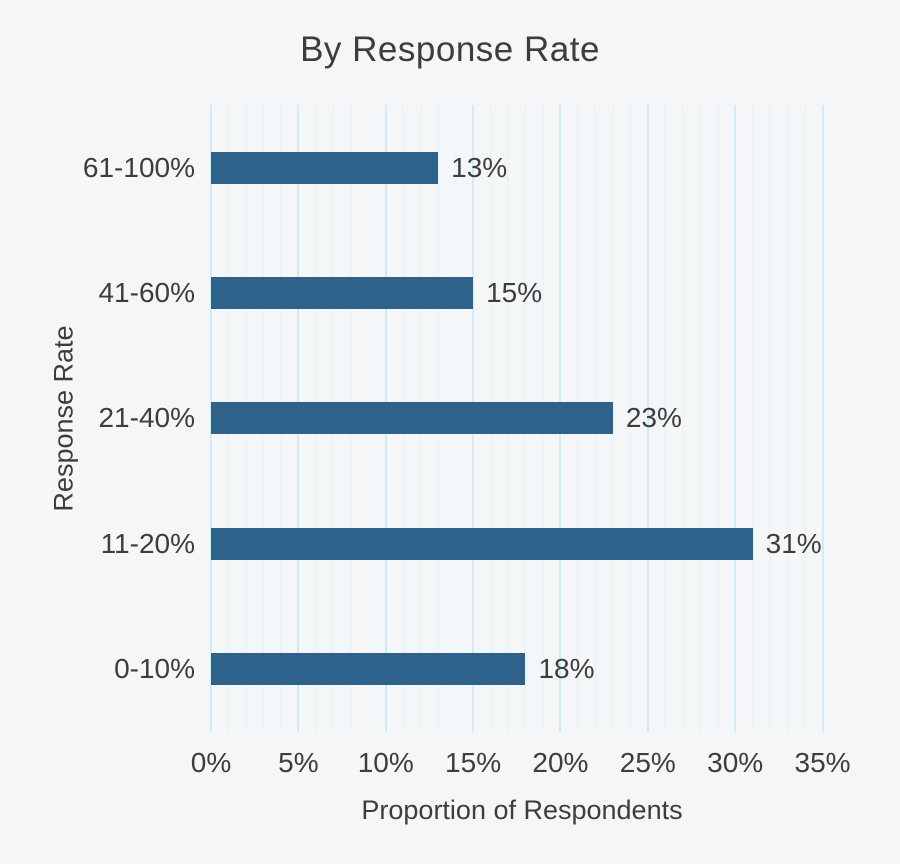 The width and height of the screenshot is (900, 864). Describe the element at coordinates (450, 49) in the screenshot. I see `chart-title: By Response Rate` at that location.